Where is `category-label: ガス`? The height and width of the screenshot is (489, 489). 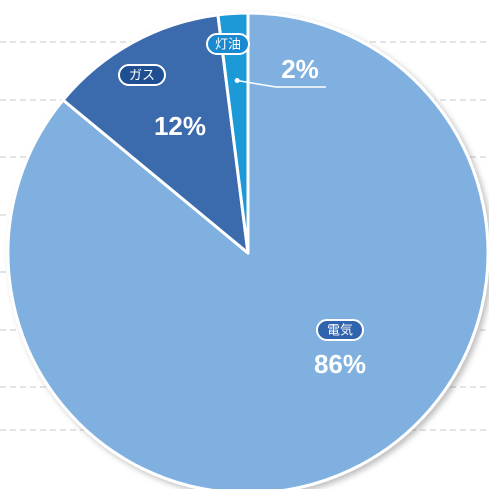
category-label: ガス is located at coordinates (142, 76).